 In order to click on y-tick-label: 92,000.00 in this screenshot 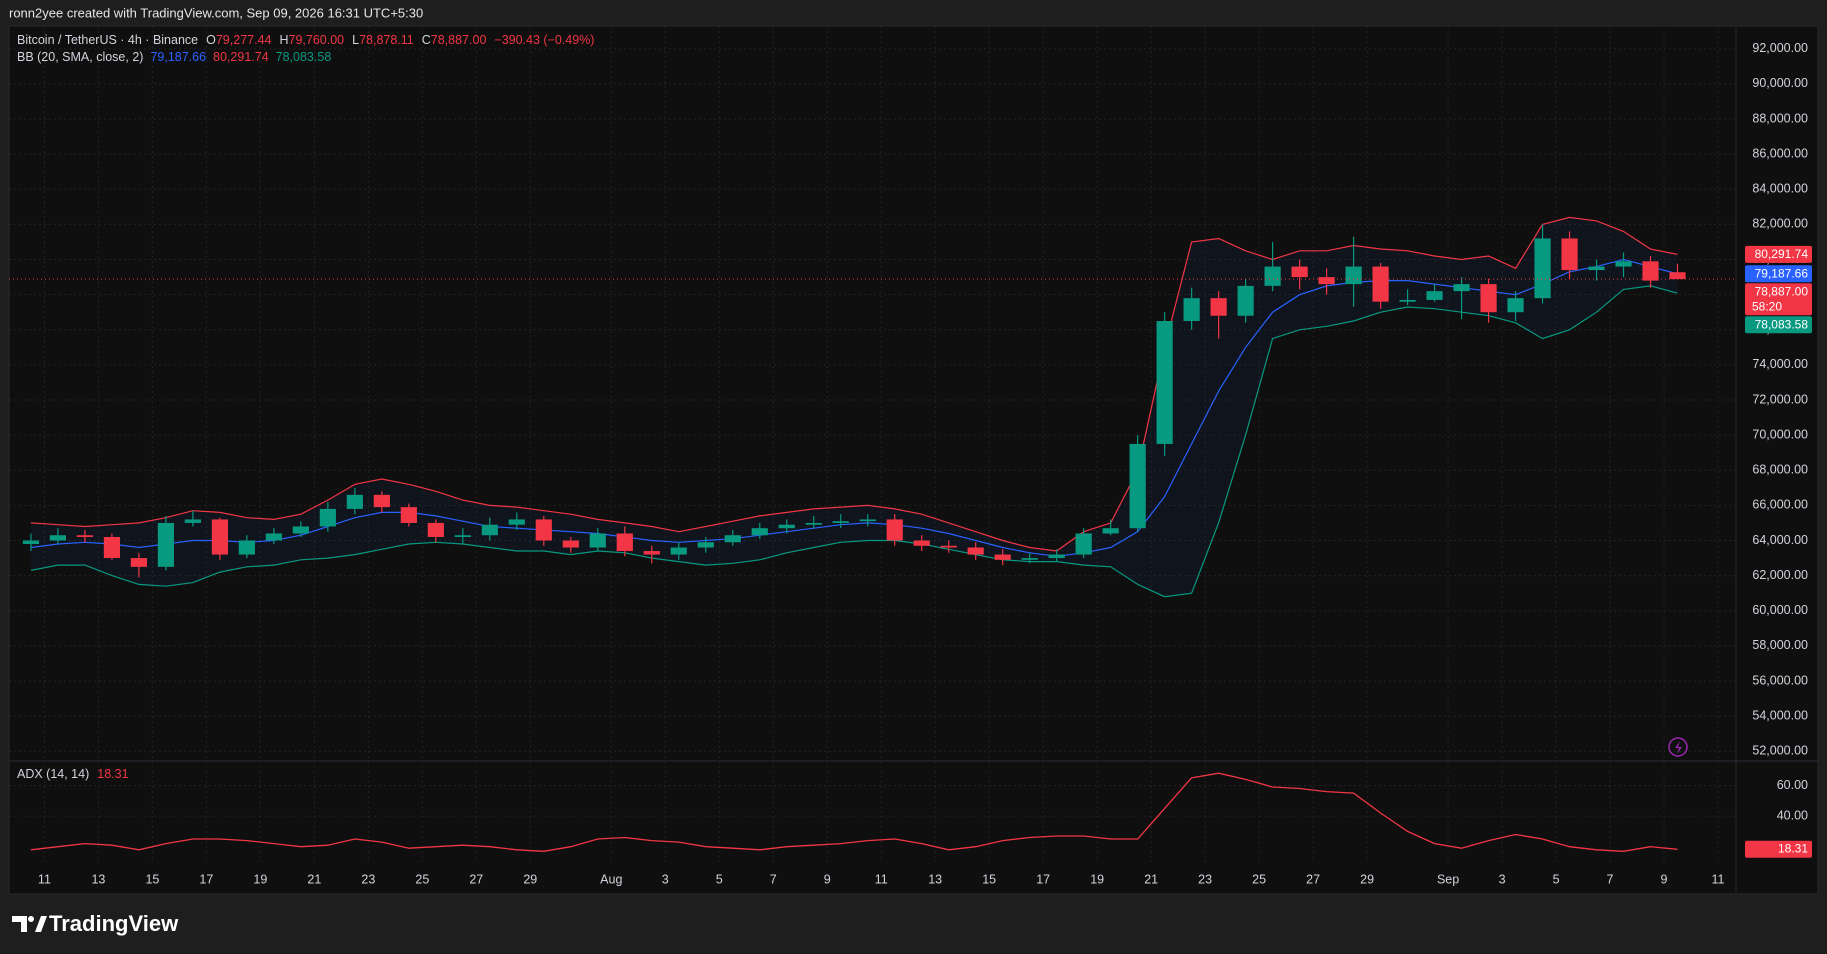, I will do `click(1780, 48)`.